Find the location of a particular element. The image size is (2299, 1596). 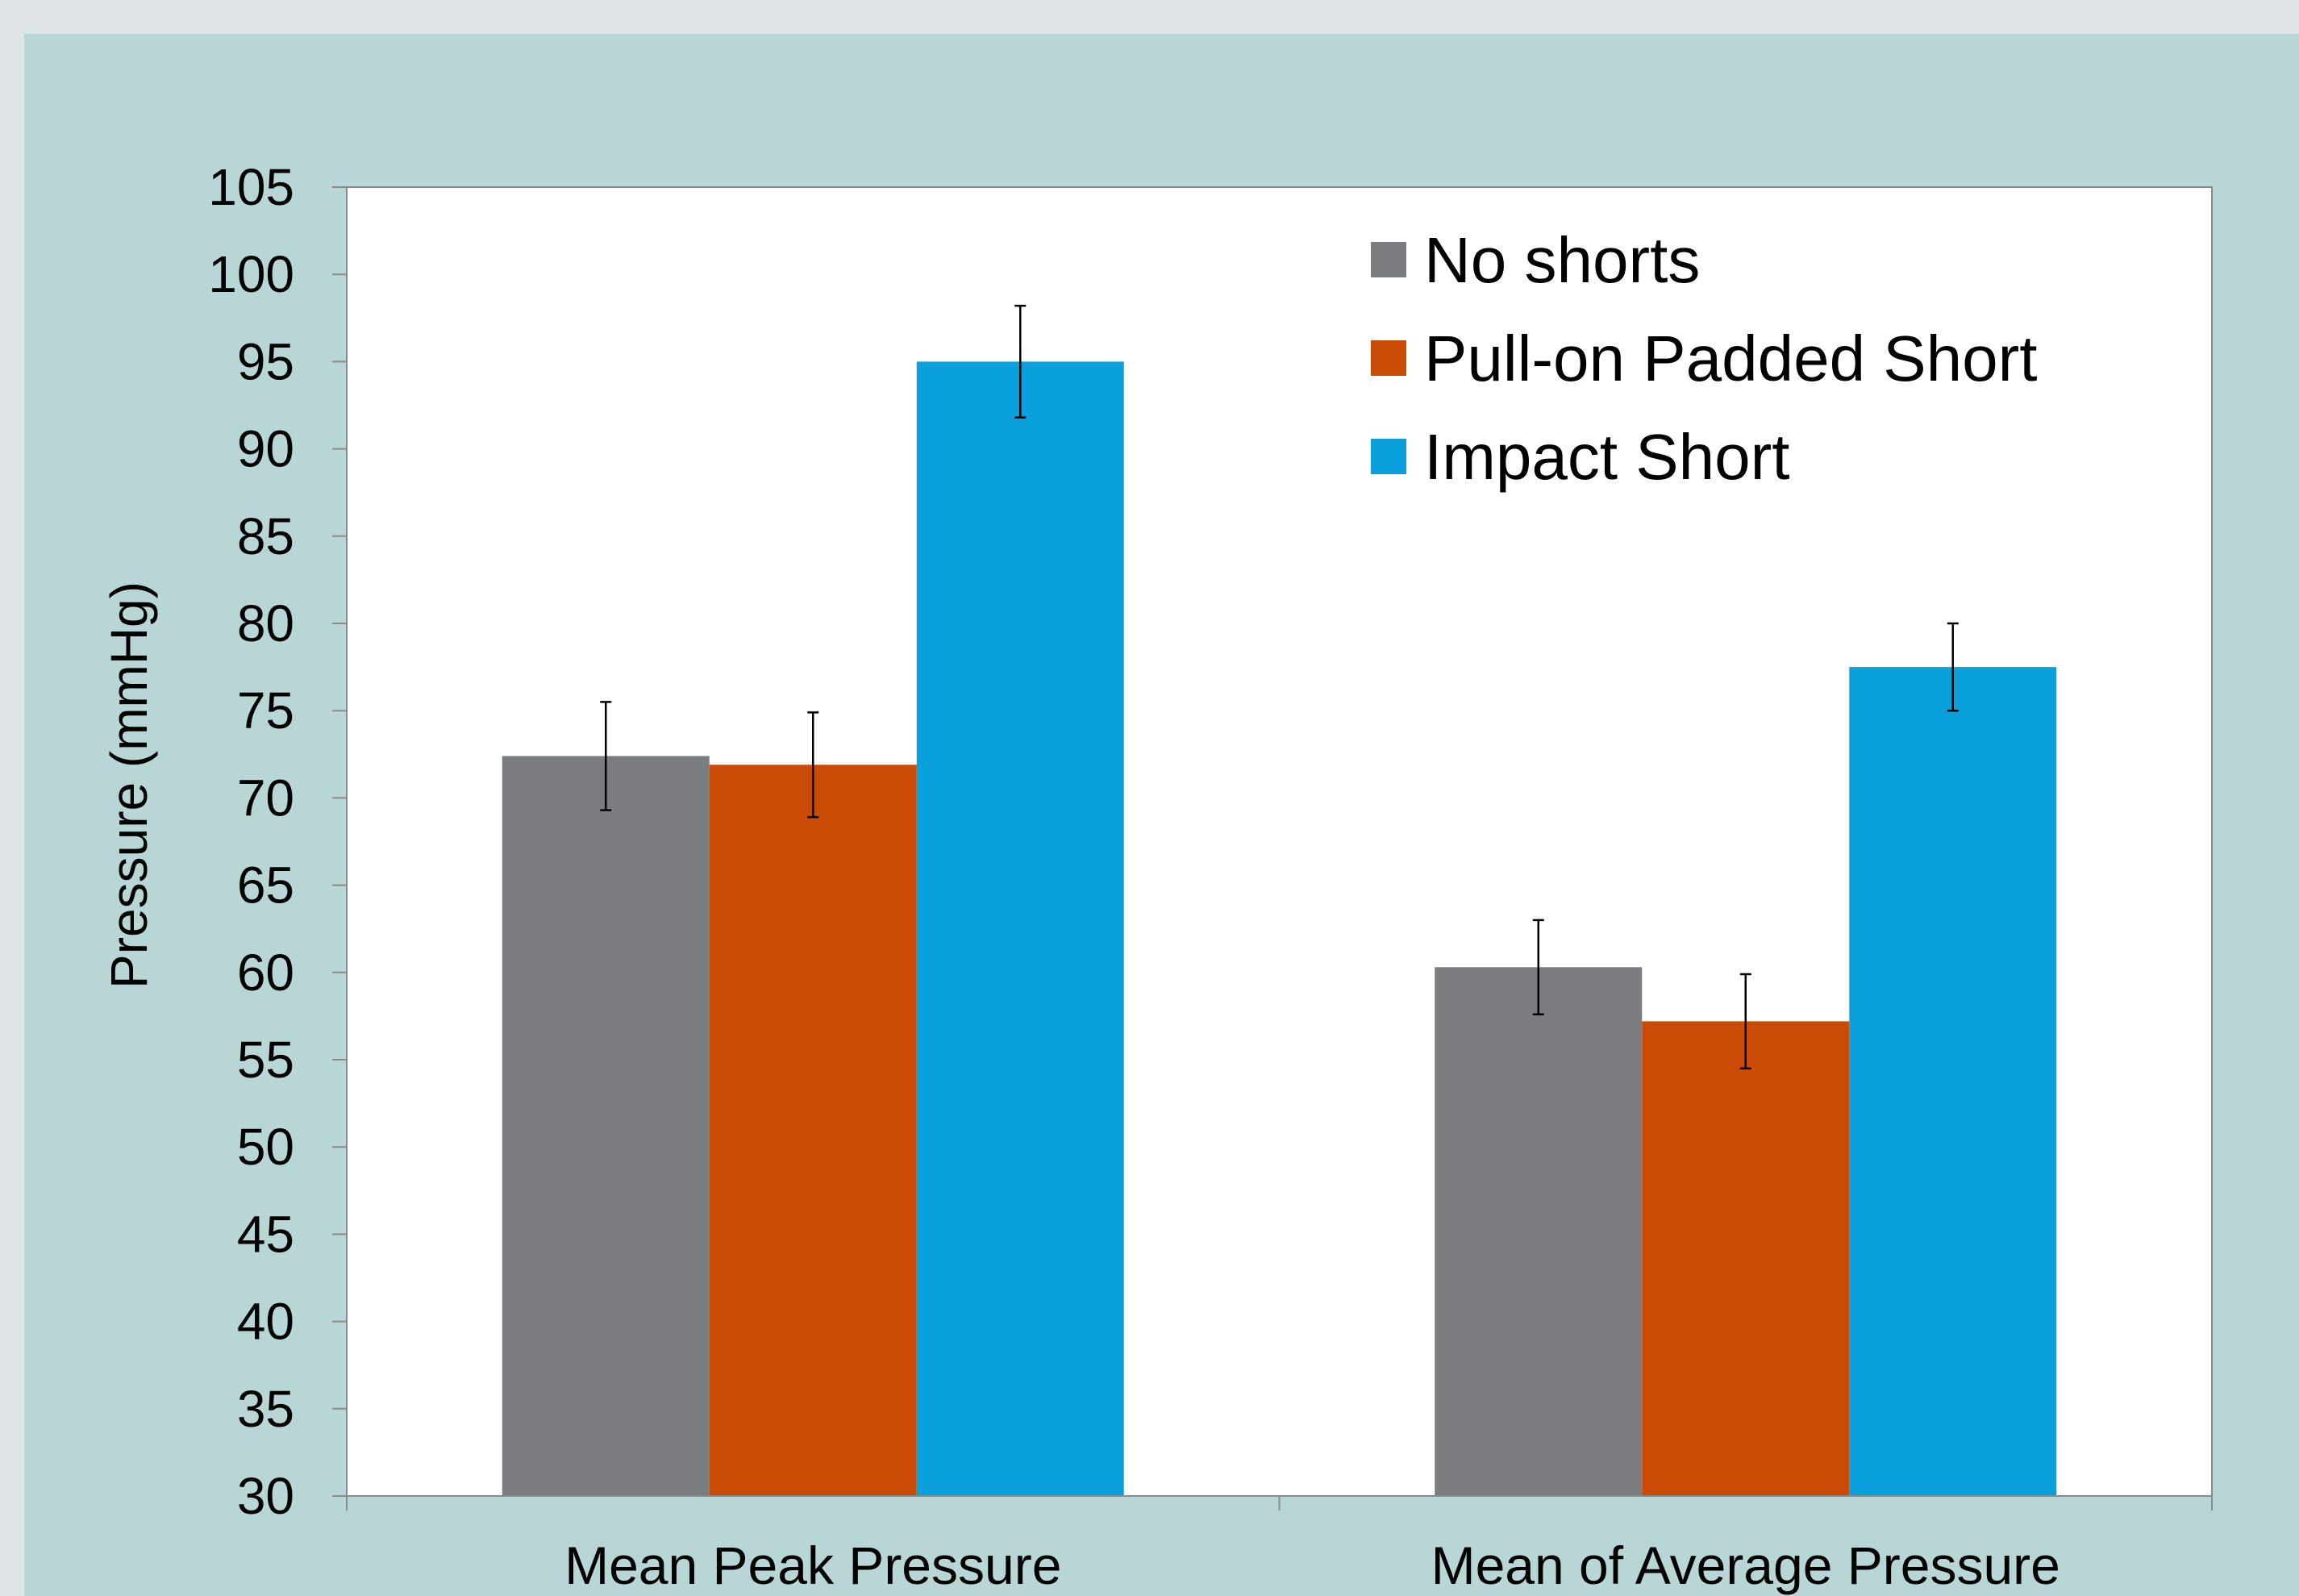

legend-label: No shorts is located at coordinates (1562, 260).